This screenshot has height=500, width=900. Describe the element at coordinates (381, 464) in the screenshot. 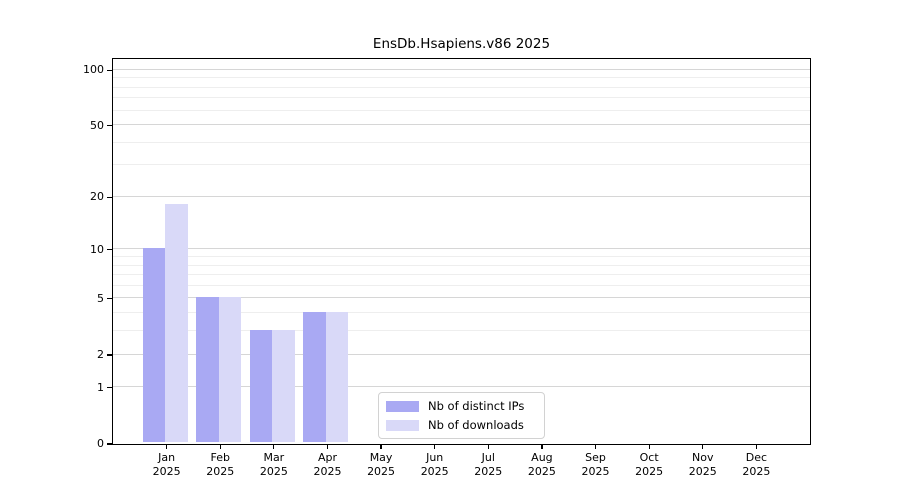

I see `x-axis-tick-label: May 2025` at that location.